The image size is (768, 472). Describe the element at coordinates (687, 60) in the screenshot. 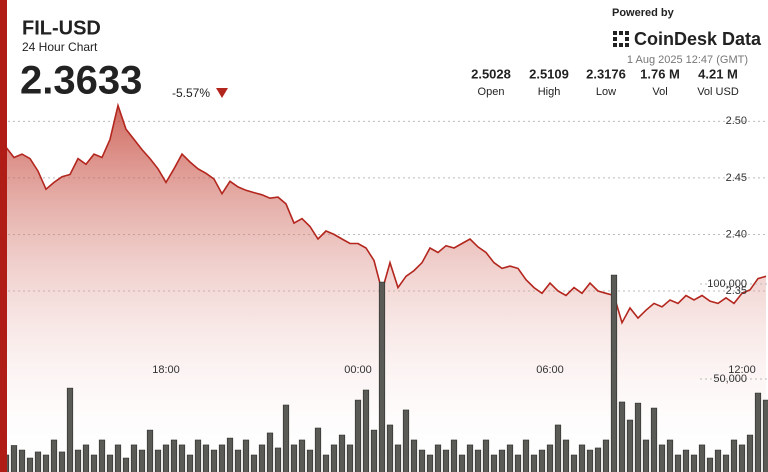

I see `timestamp: 1 Aug 2025 12:47 (GMT)` at that location.